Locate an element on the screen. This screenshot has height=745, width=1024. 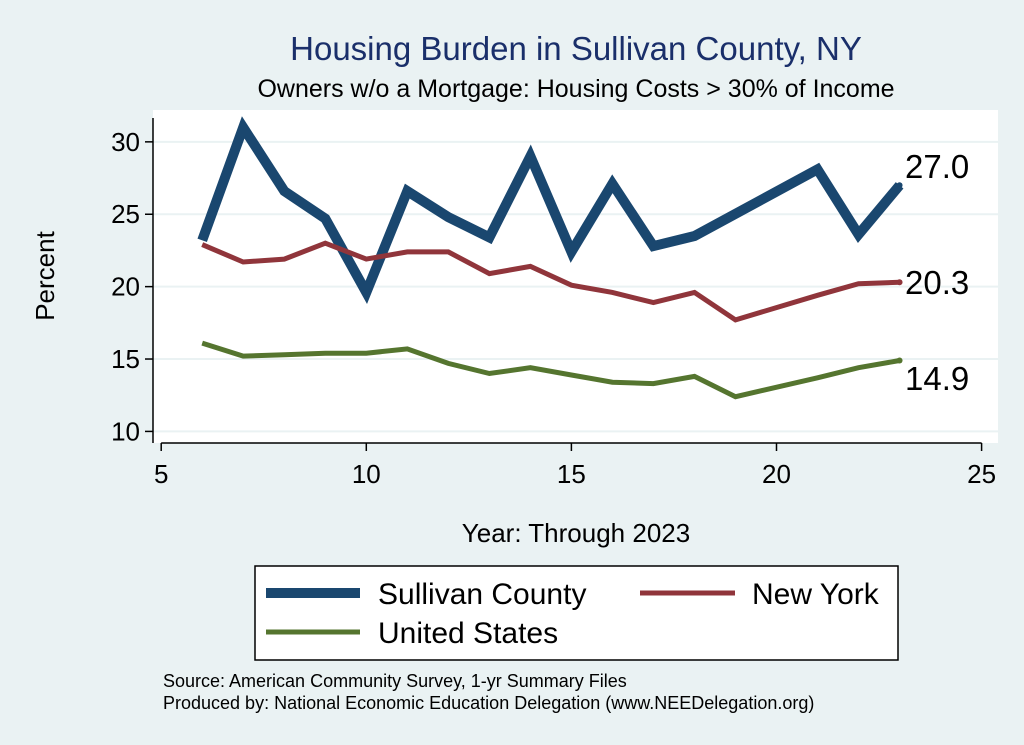
series-line-united-states is located at coordinates (551, 370).